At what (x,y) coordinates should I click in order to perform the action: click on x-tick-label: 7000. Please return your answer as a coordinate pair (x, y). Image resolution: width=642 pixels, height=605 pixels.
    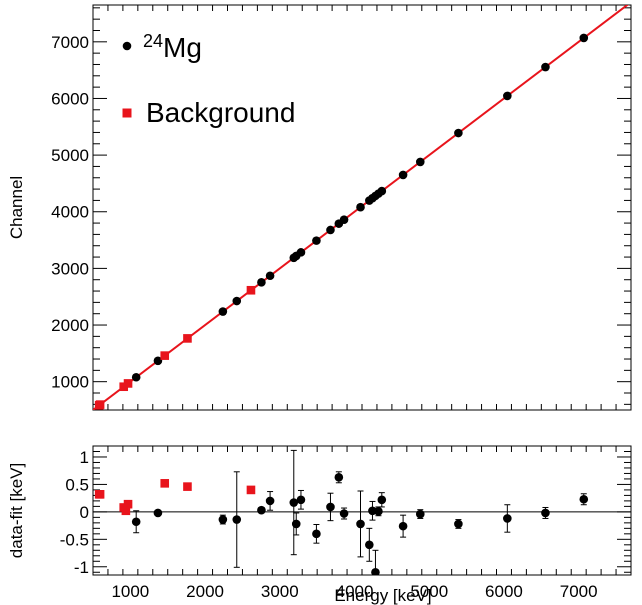
    Looking at the image, I should click on (579, 591).